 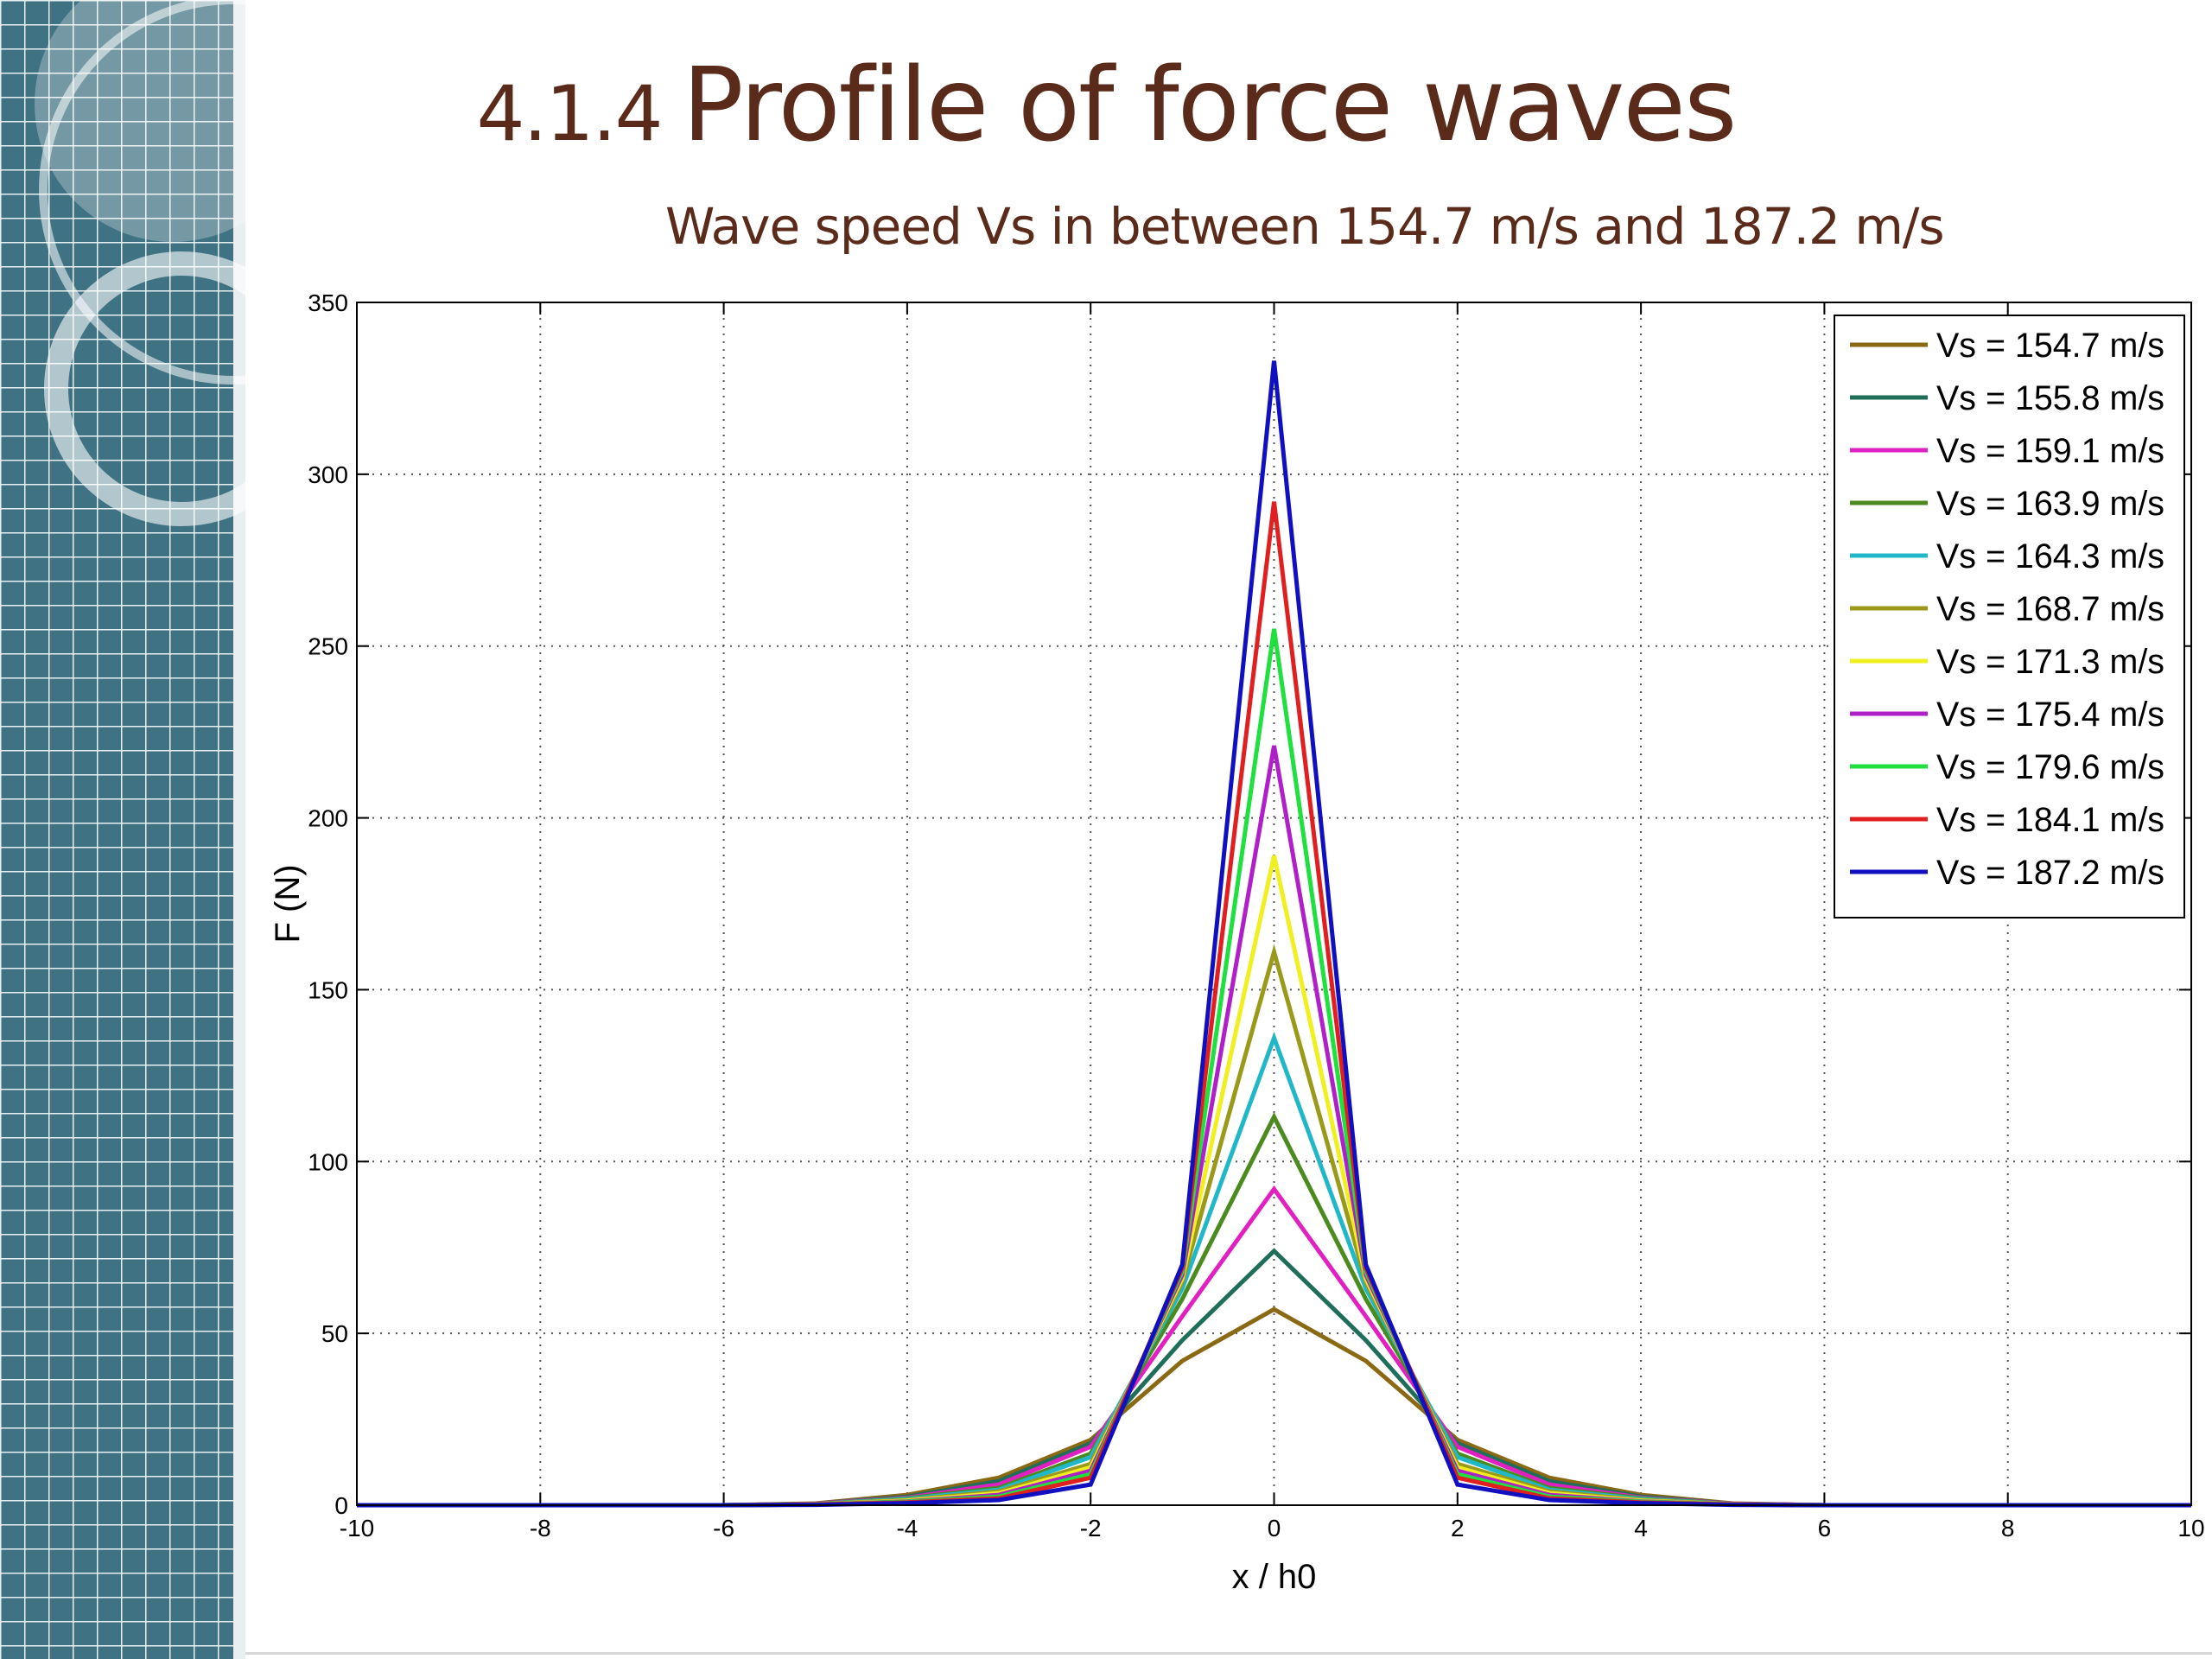 What do you see at coordinates (123, 829) in the screenshot?
I see `sidebar-decoration` at bounding box center [123, 829].